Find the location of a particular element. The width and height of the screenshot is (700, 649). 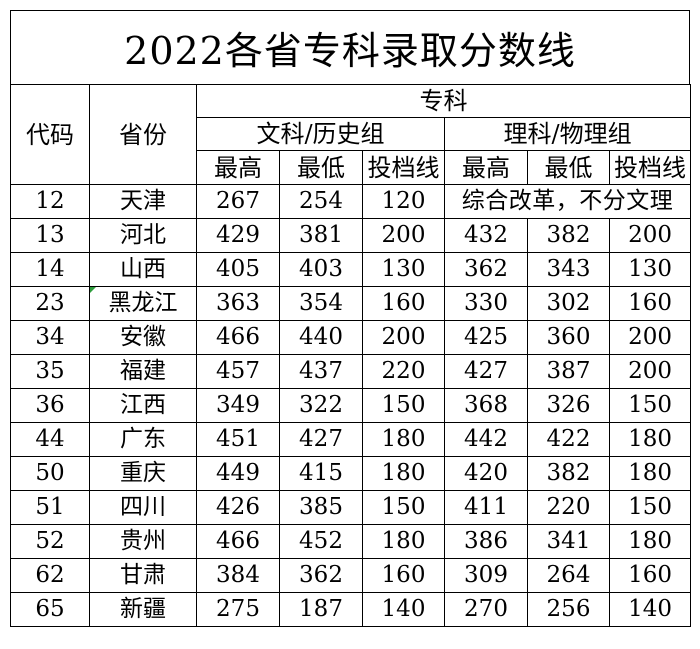

cell-value: 187 is located at coordinates (321, 609).